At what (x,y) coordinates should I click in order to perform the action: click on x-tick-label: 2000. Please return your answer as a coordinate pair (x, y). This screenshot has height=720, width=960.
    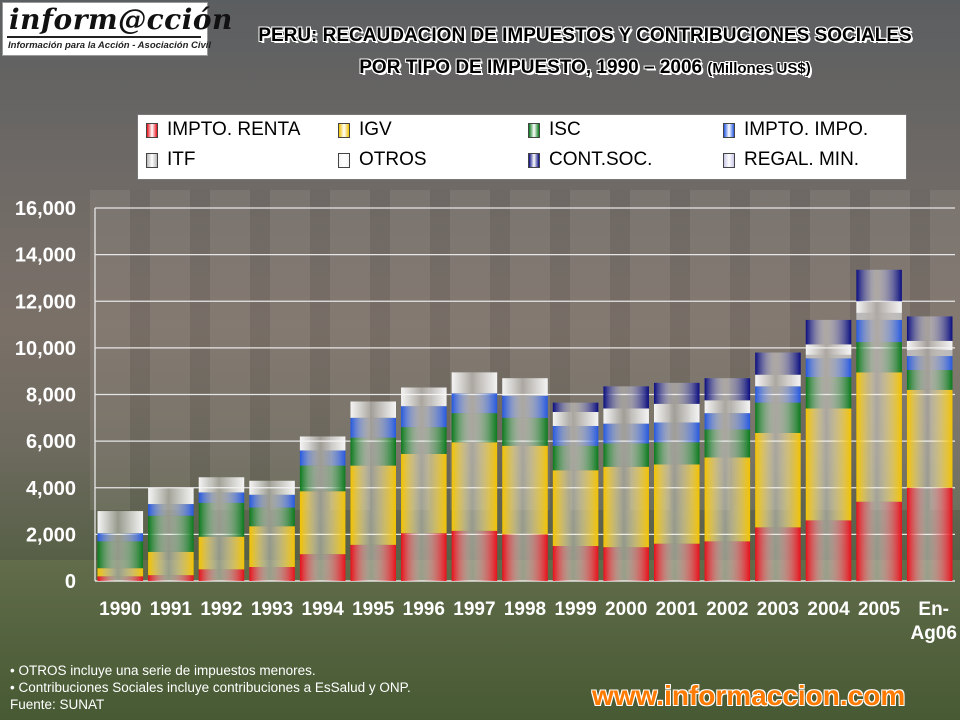
    Looking at the image, I should click on (626, 609).